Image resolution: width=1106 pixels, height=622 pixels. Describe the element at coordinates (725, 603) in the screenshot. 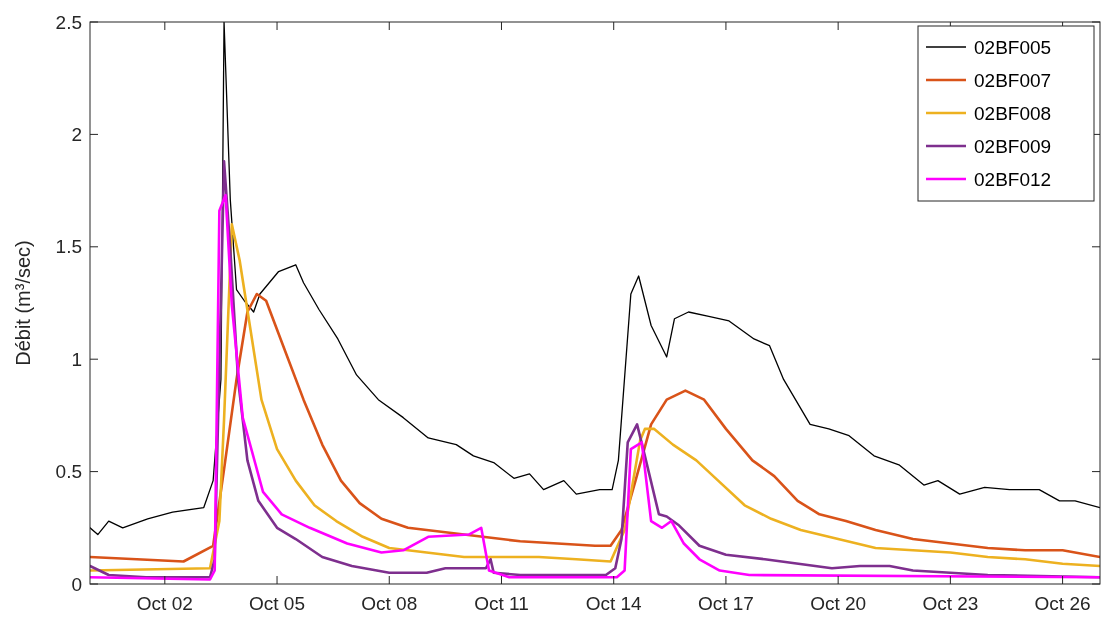

I see `x-tick-label: Oct 17` at that location.